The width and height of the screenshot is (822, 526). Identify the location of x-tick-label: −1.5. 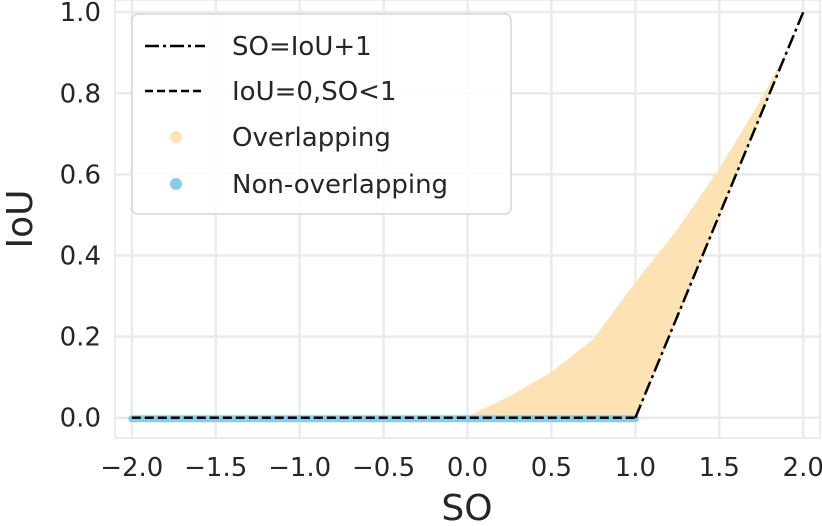
(215, 468).